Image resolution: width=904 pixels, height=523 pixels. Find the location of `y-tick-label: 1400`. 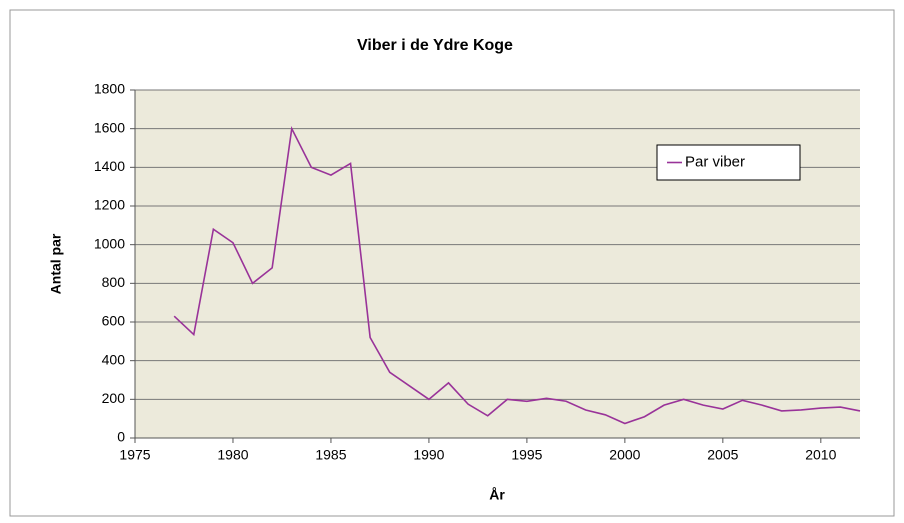

y-tick-label: 1400 is located at coordinates (109, 166).